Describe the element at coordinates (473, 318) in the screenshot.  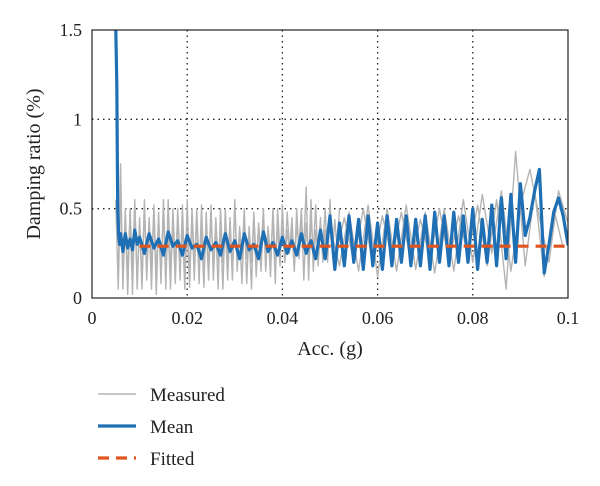
I see `x-tick-label: 0.08` at that location.